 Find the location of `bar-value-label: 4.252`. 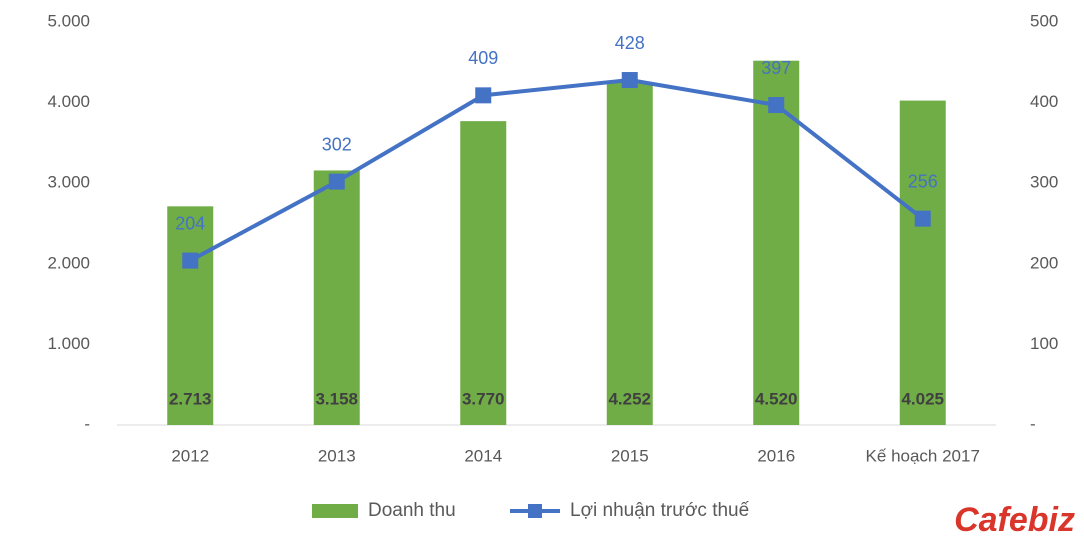

bar-value-label: 4.252 is located at coordinates (629, 398).